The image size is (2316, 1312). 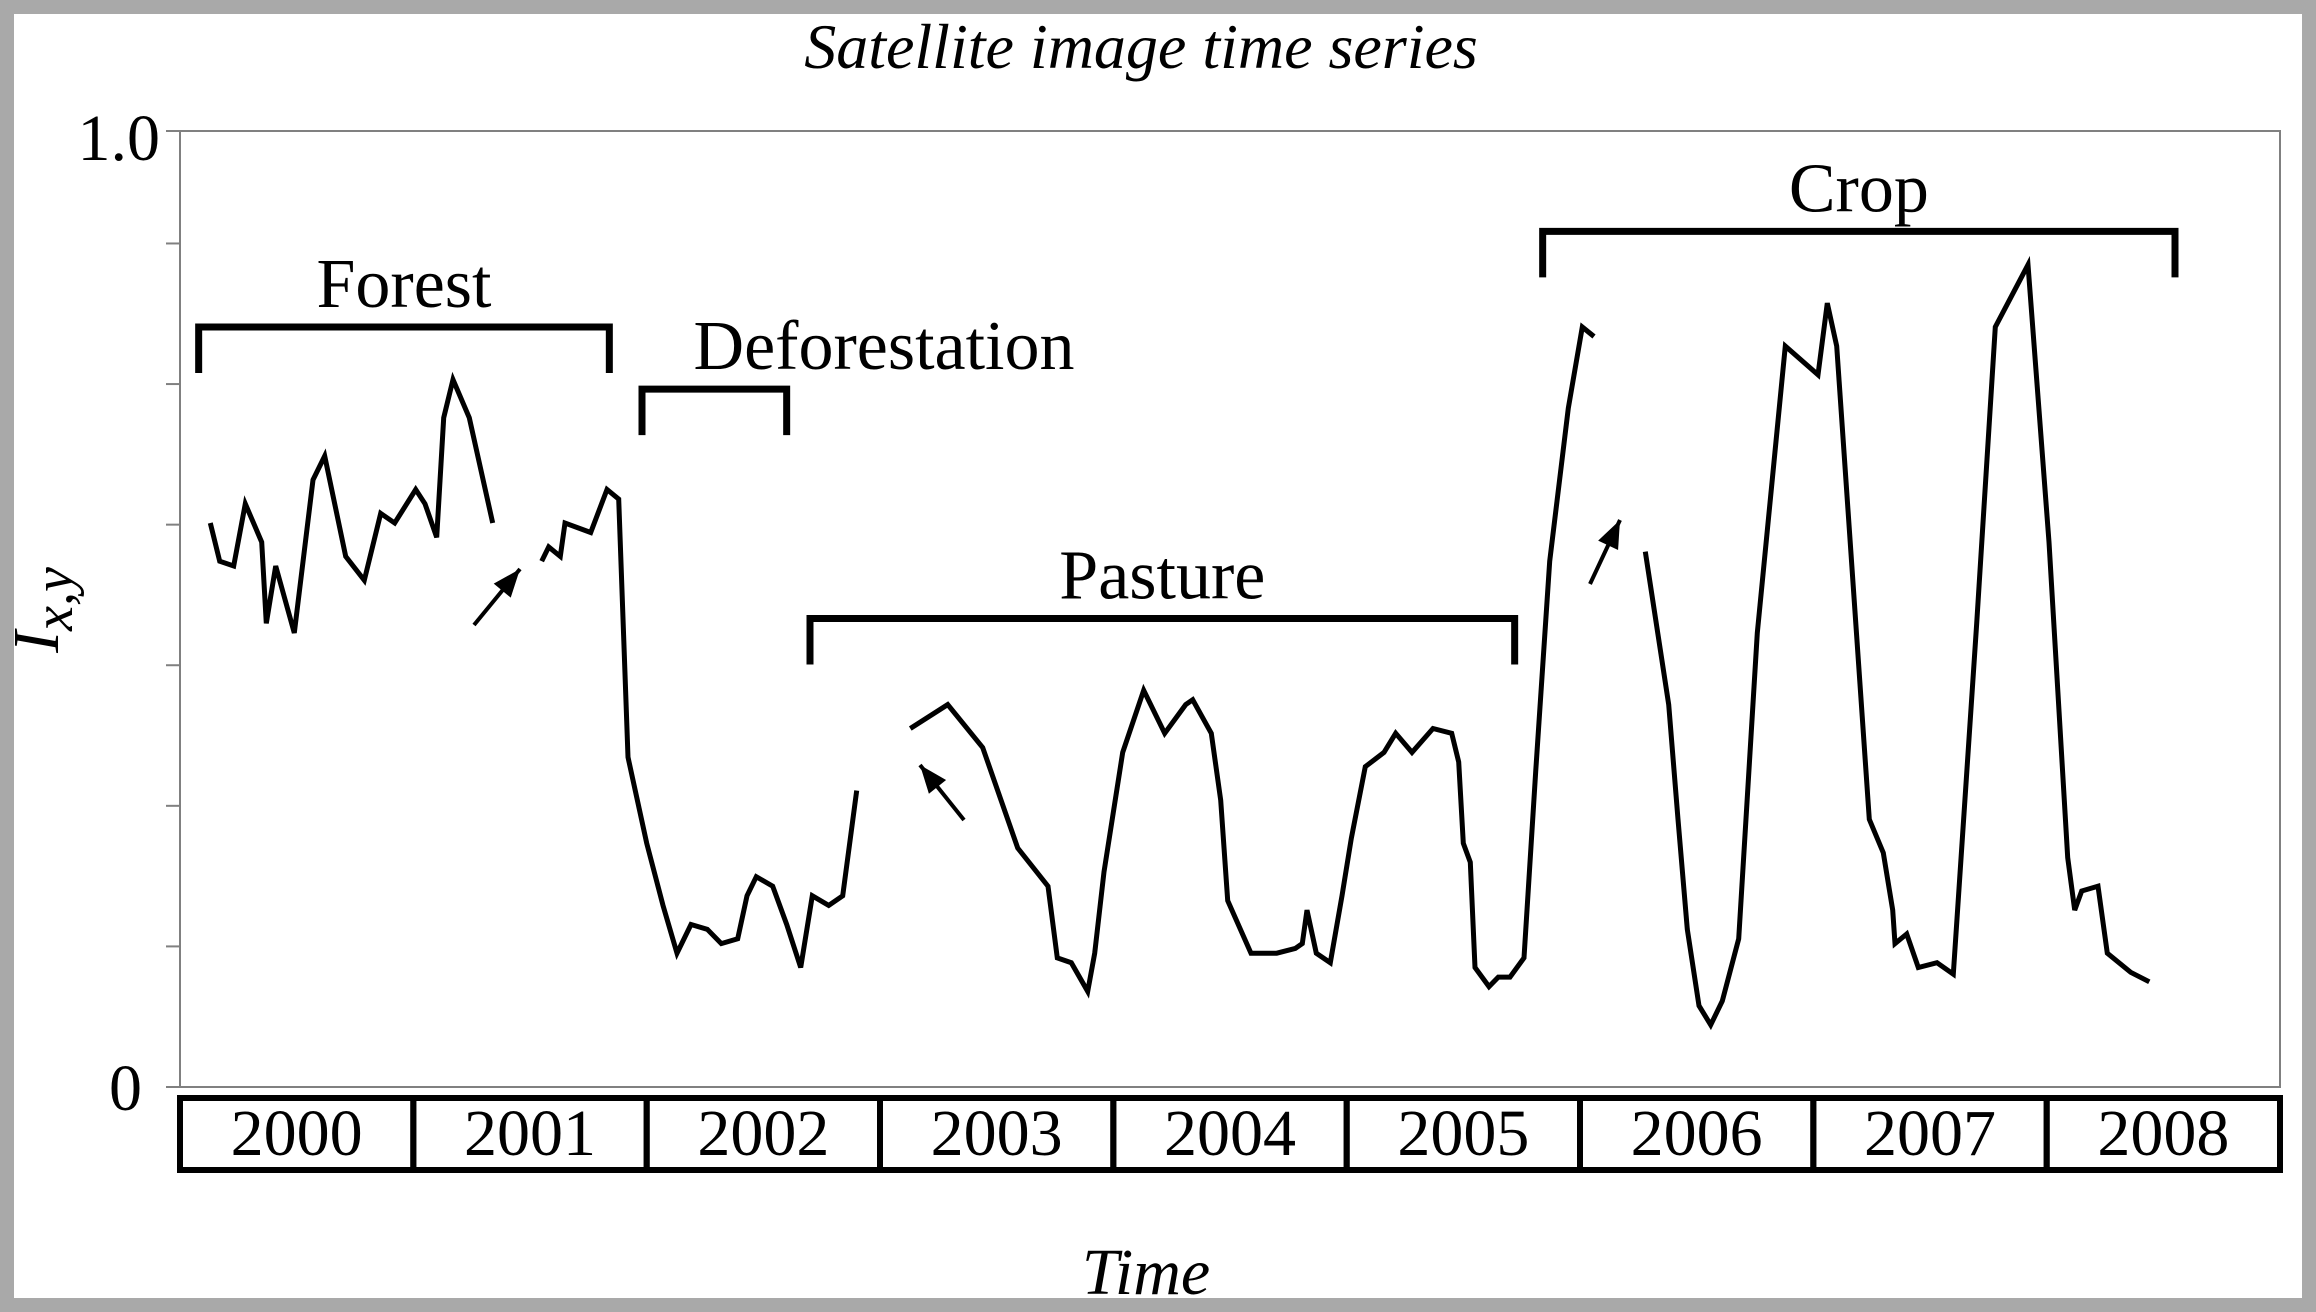 I want to click on annotation-label: Deforestation, so click(x=884, y=346).